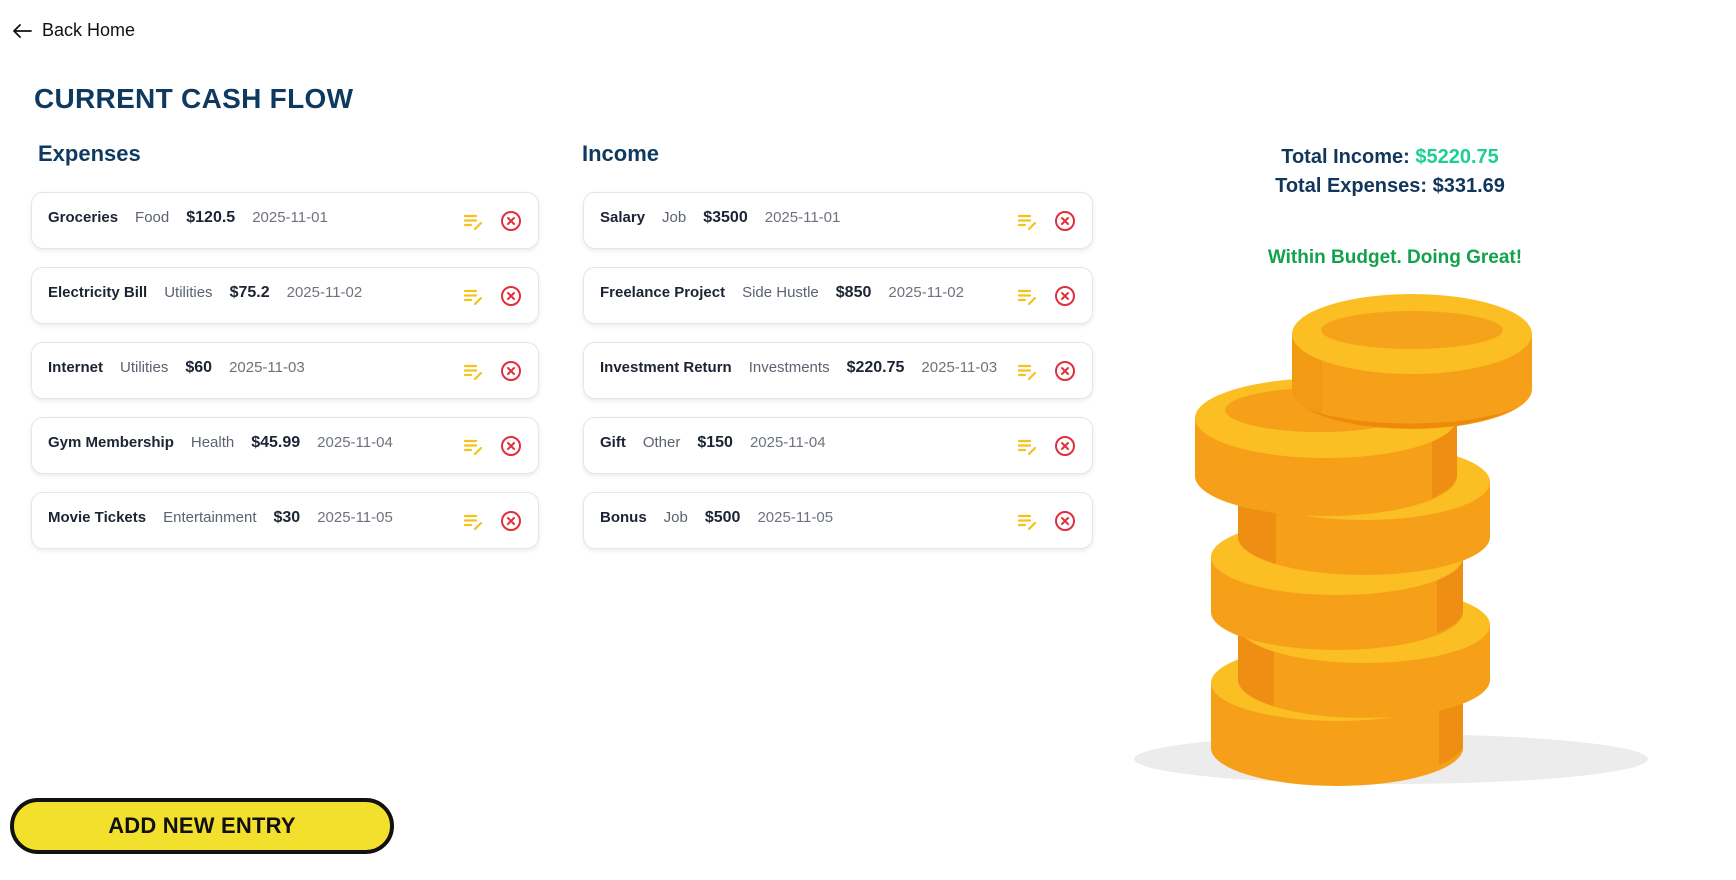 The height and width of the screenshot is (880, 1736). I want to click on expense-row: Gym Membership Health $45.99 2025-11-04, so click(285, 445).